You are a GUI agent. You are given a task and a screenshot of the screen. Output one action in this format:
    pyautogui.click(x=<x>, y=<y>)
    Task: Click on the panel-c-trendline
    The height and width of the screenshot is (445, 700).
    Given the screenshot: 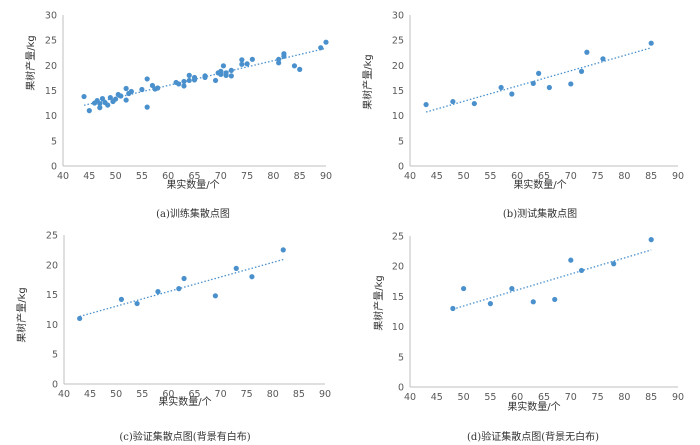 What is the action you would take?
    pyautogui.click(x=181, y=288)
    